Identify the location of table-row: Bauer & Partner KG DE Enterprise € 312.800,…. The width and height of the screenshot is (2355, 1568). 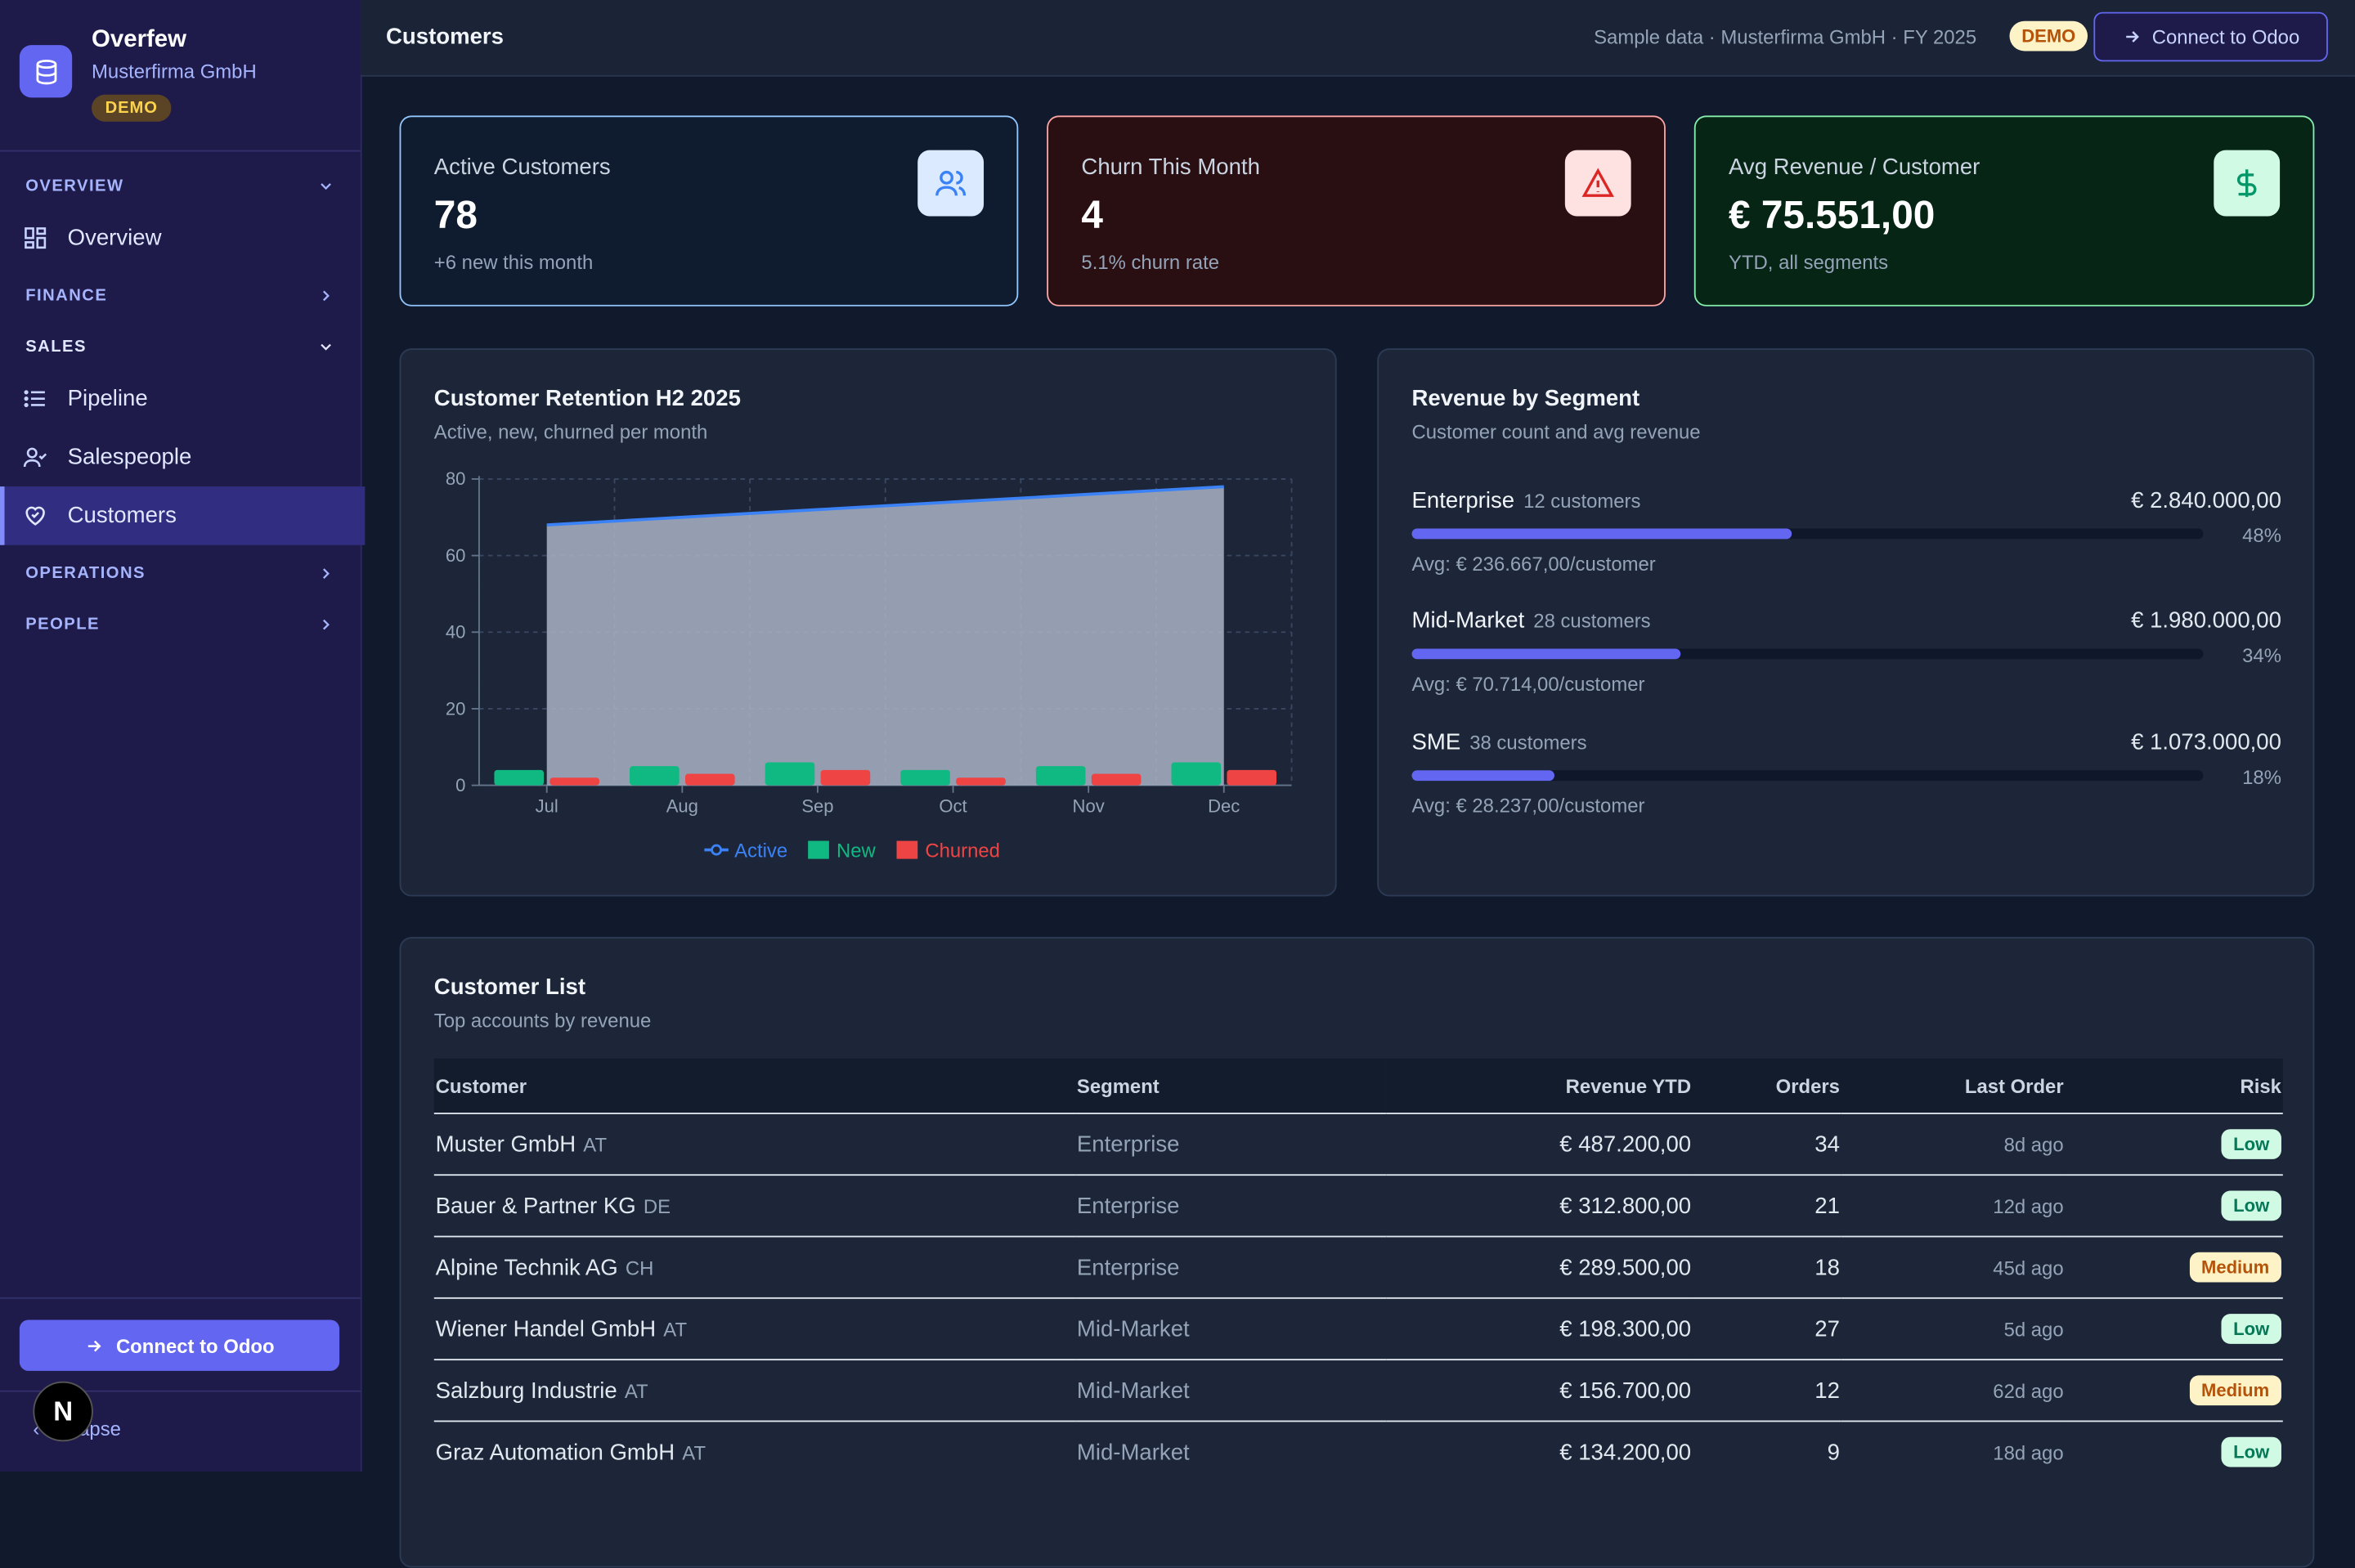
(1358, 1205).